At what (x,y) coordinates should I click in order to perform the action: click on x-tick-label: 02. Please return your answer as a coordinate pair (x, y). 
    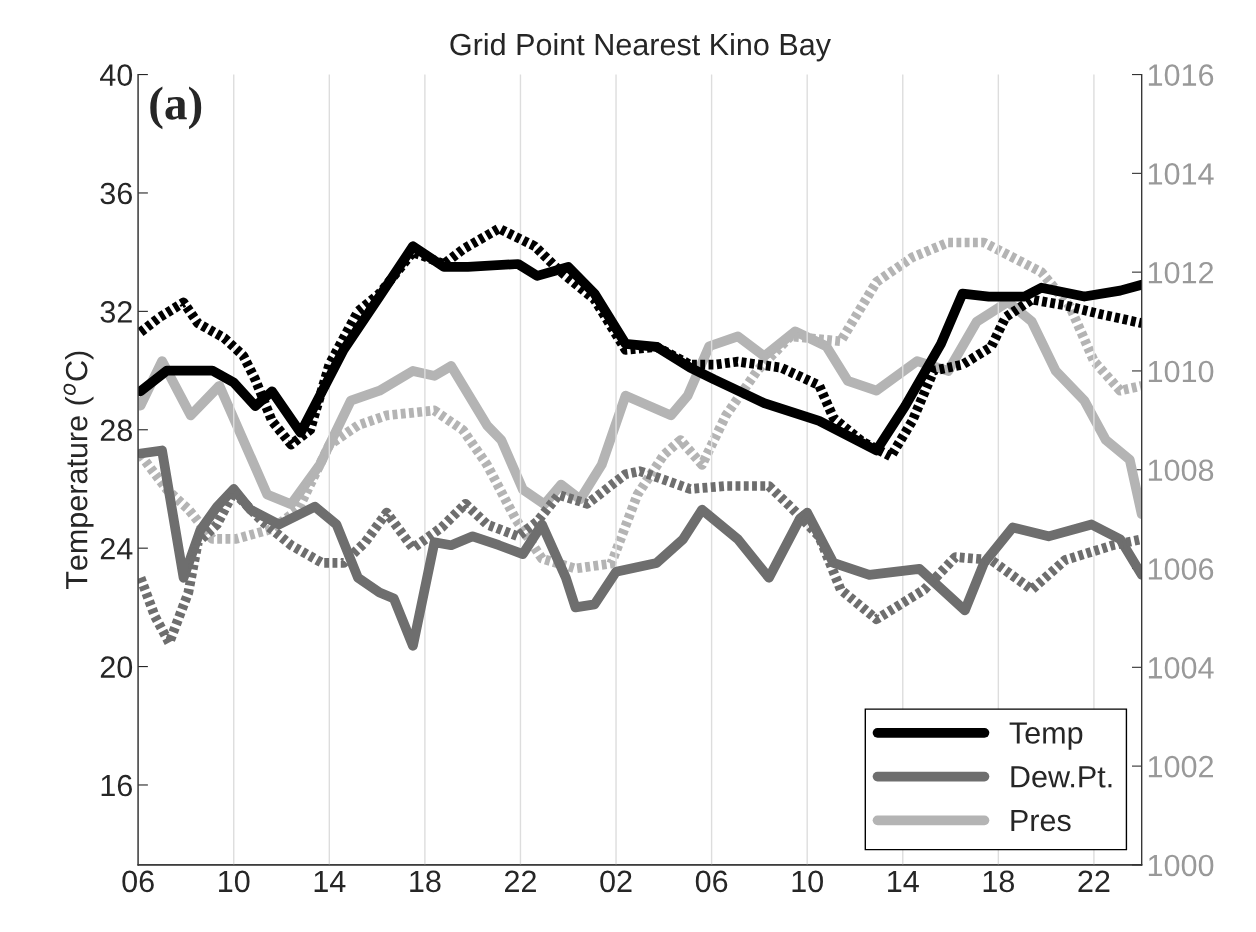
    Looking at the image, I should click on (616, 881).